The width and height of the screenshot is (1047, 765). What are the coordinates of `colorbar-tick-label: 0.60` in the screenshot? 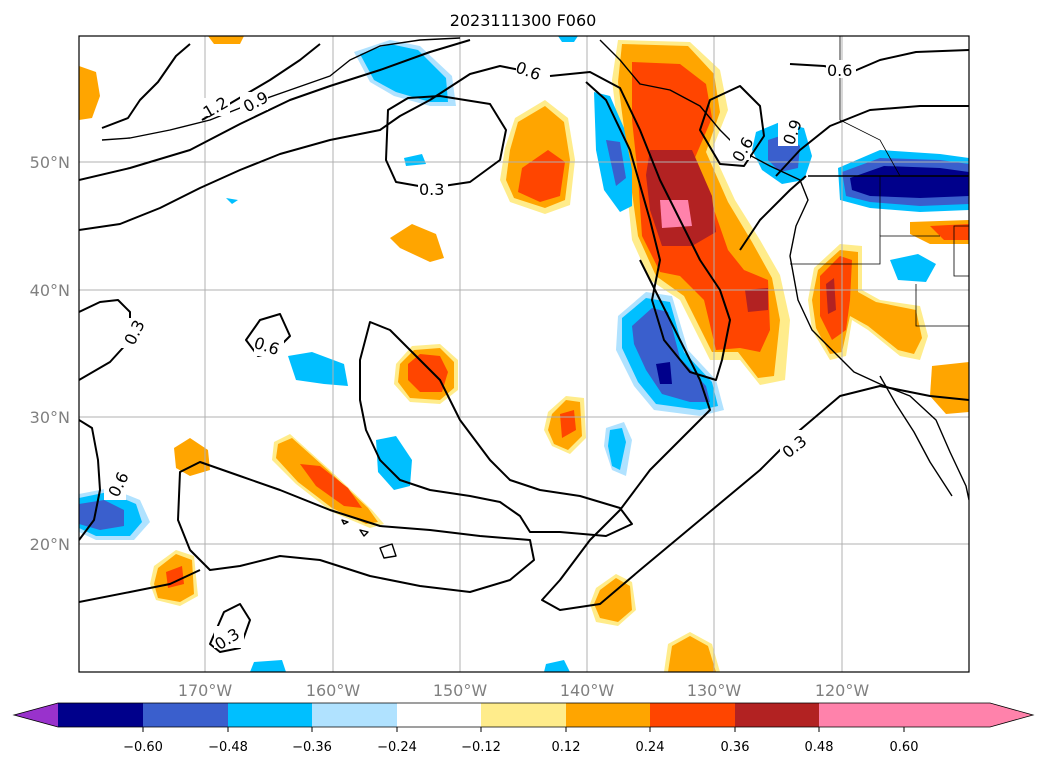 It's located at (904, 747).